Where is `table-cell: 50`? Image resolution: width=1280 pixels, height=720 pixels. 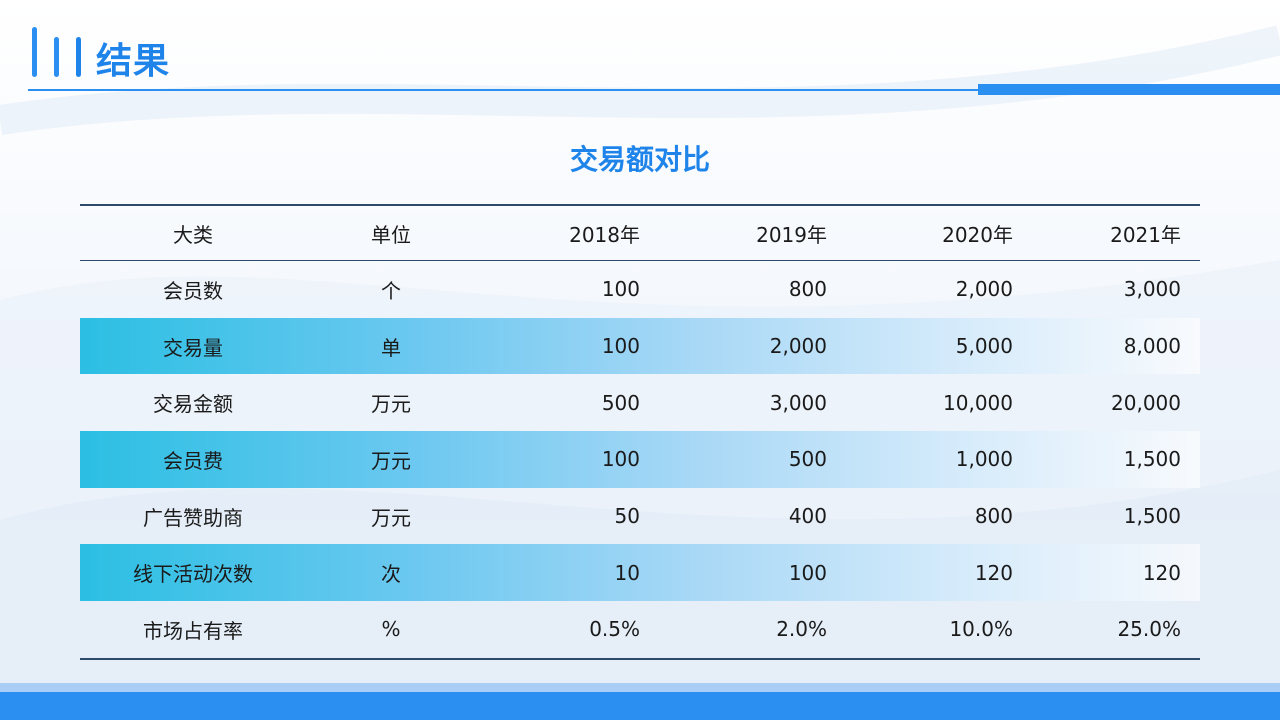 table-cell: 50 is located at coordinates (627, 516).